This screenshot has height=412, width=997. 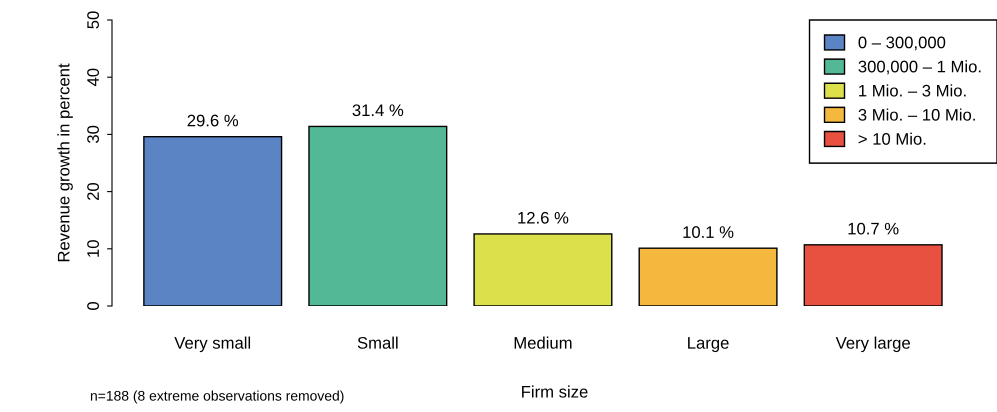 What do you see at coordinates (873, 228) in the screenshot?
I see `data-label: 10.7 %` at bounding box center [873, 228].